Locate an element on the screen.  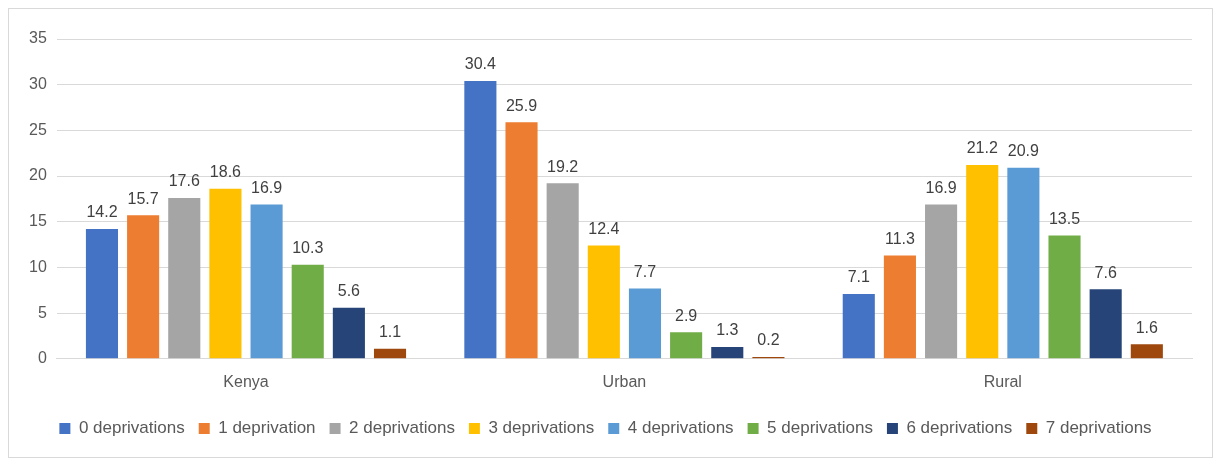
y-tick-label: 10 is located at coordinates (38, 266).